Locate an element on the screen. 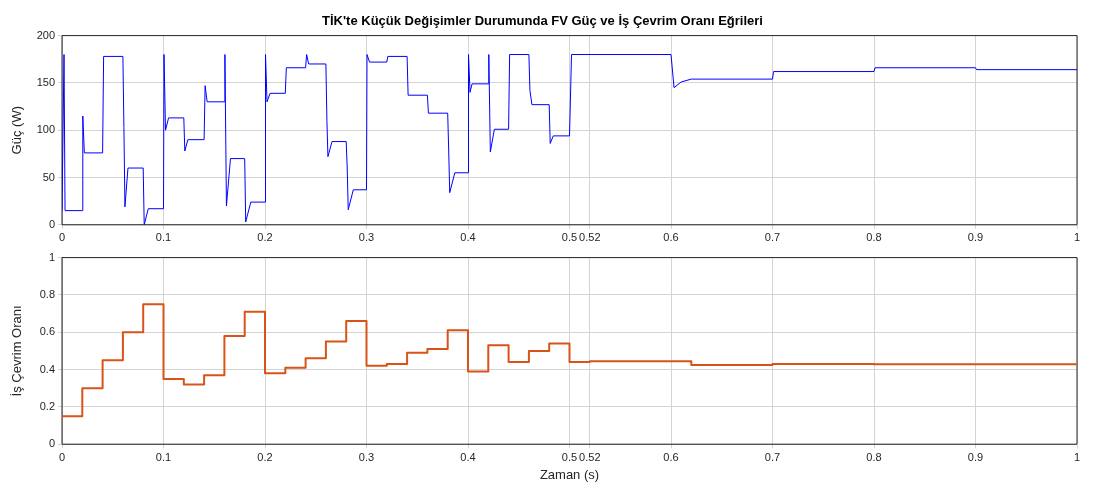 This screenshot has height=491, width=1097. y-axis-title: Güç (W) is located at coordinates (17, 130).